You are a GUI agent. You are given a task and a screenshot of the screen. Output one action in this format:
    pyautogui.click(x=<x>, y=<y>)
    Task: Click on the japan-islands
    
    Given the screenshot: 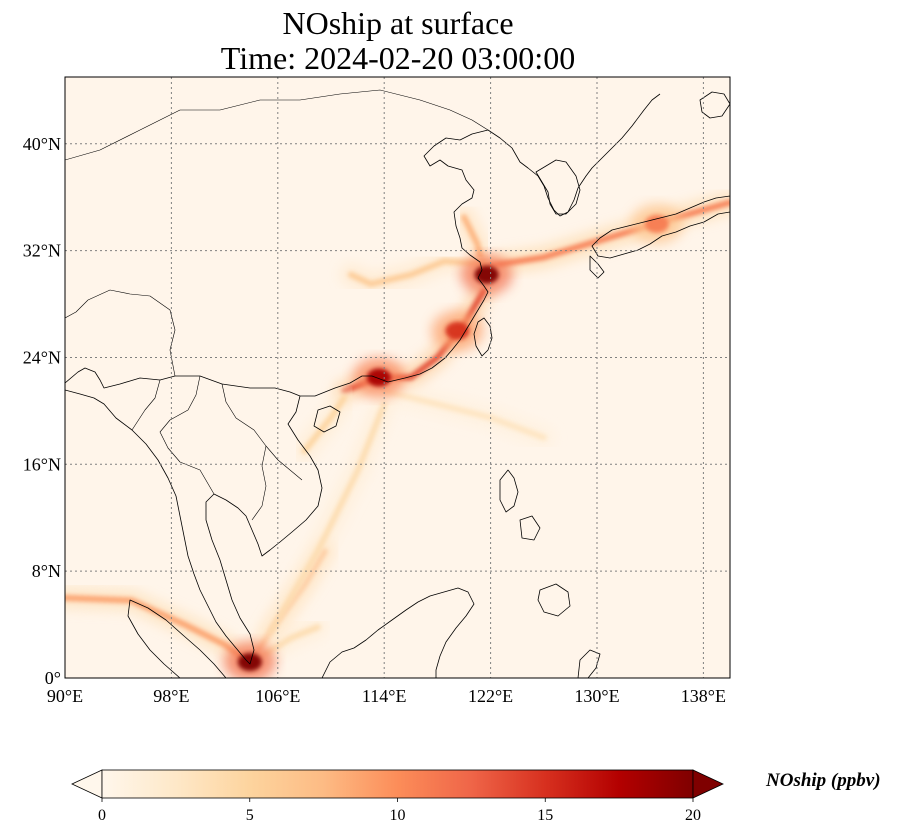 What is the action you would take?
    pyautogui.click(x=660, y=227)
    